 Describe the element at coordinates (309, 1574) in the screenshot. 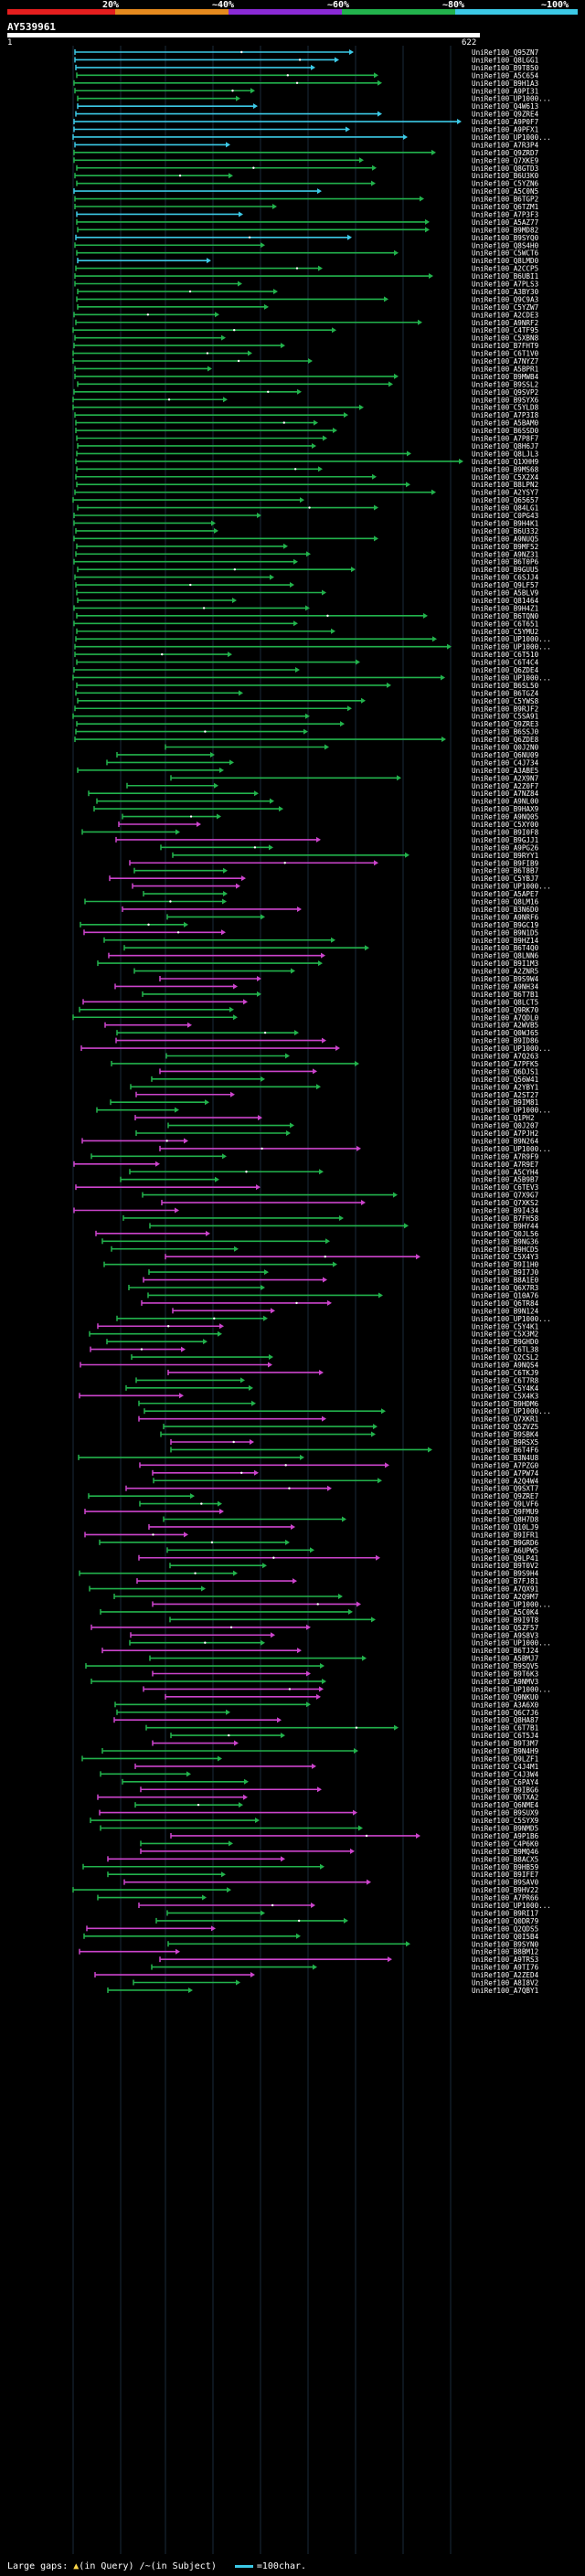

I see `alignment-row: UniRef100_B9S9H4` at that location.